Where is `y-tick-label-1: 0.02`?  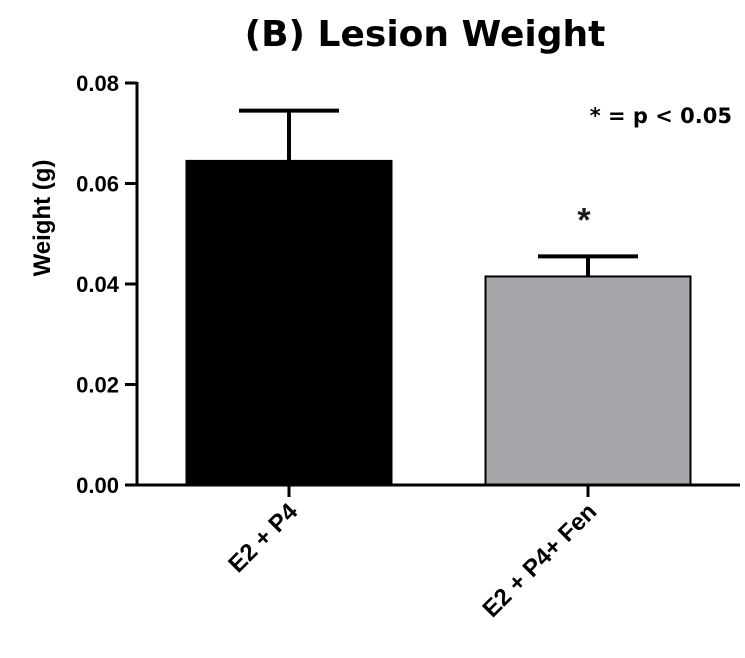
y-tick-label-1: 0.02 is located at coordinates (97, 385).